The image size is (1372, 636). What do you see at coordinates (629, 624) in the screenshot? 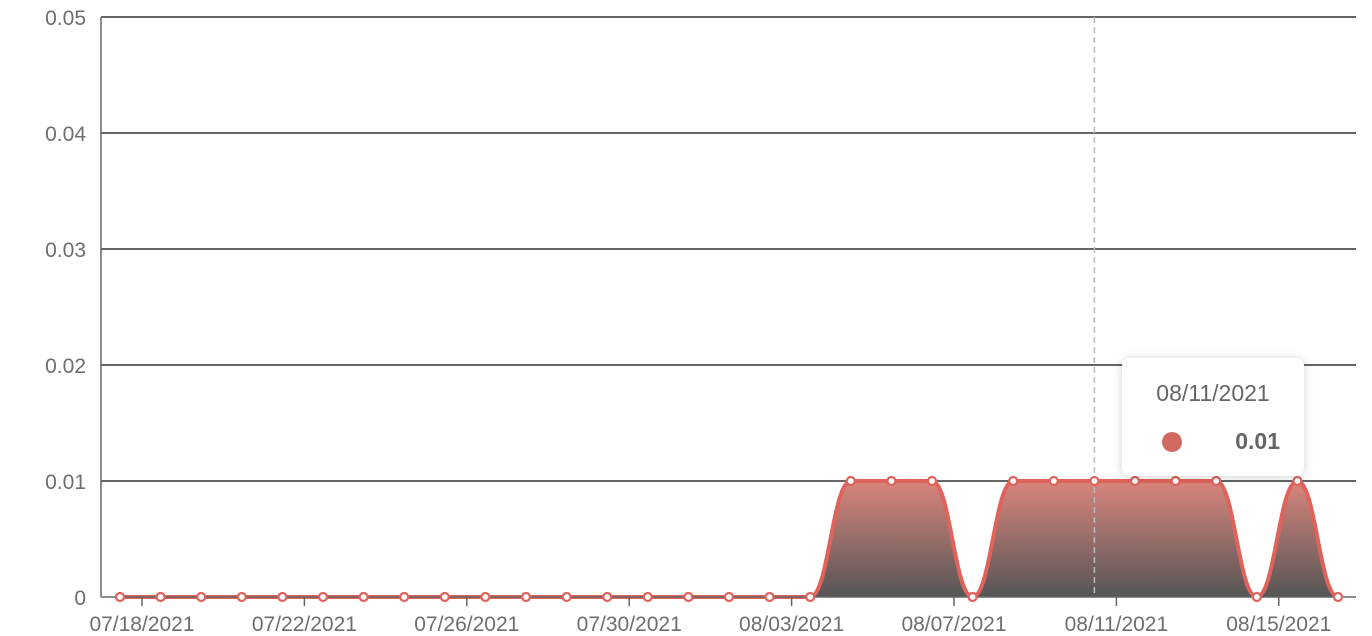
I see `x-tick-label: 07/30/2021` at bounding box center [629, 624].